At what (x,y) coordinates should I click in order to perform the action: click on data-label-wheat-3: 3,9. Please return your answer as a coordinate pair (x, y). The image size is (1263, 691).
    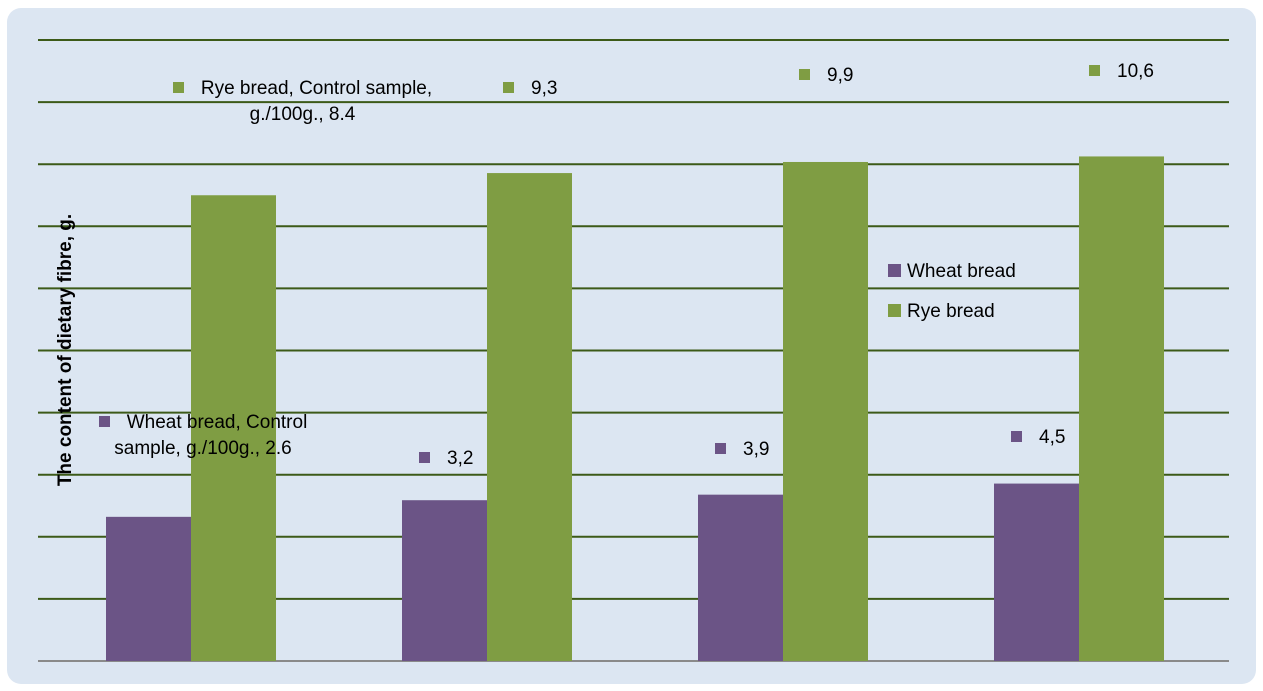
    Looking at the image, I should click on (742, 450).